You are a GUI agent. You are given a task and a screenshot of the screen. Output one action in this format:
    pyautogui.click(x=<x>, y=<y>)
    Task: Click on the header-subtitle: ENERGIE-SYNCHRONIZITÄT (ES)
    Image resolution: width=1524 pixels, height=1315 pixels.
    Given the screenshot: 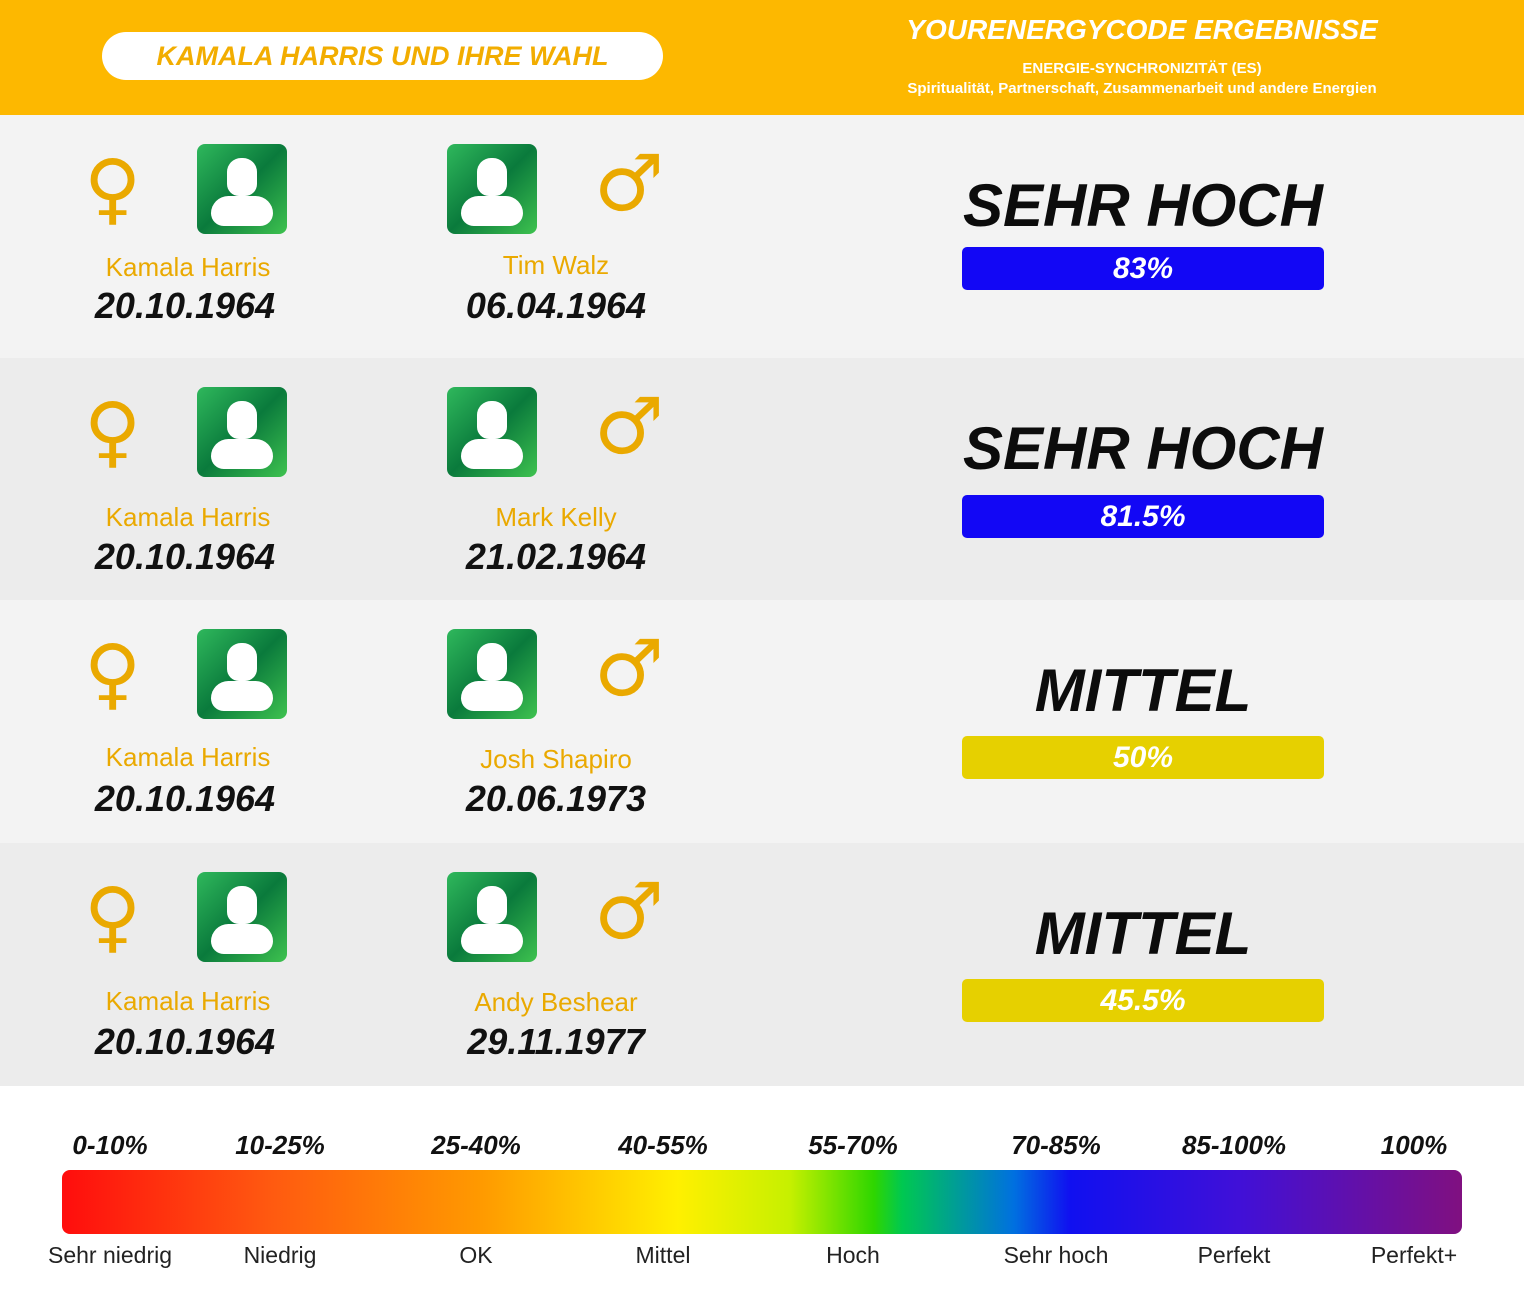 What is the action you would take?
    pyautogui.click(x=1142, y=68)
    